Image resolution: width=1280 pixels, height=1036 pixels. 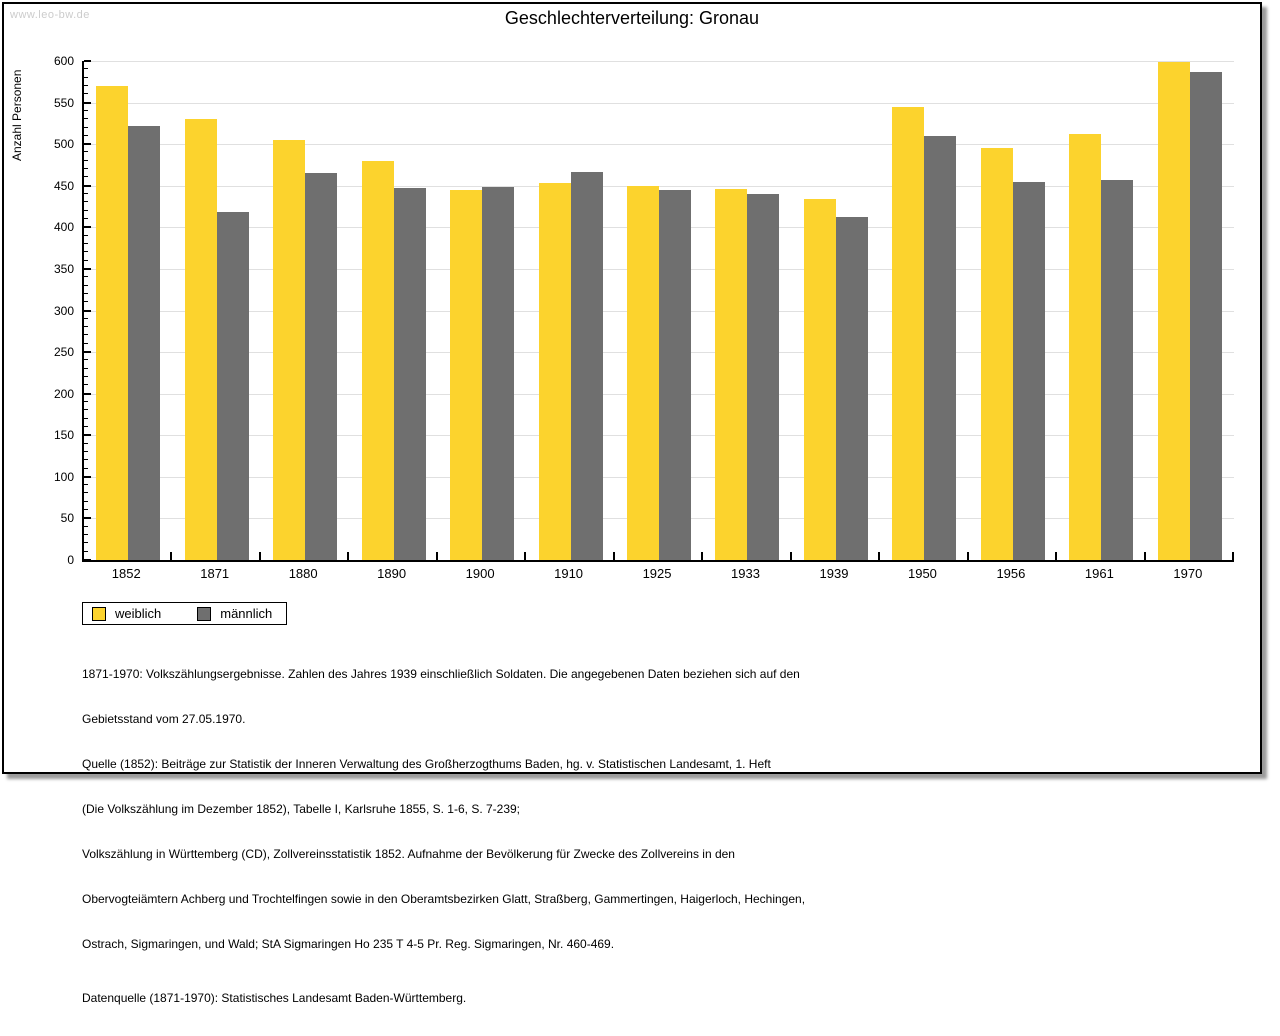 I want to click on bar-männlich-1925, so click(x=675, y=374).